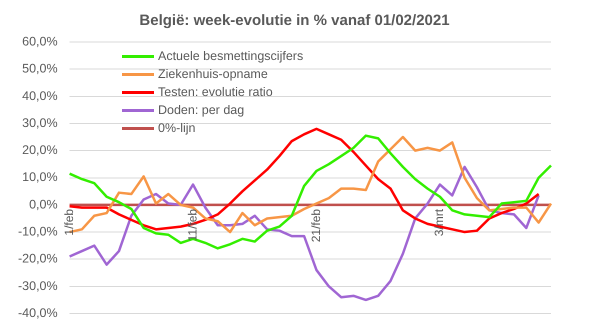 This screenshot has width=589, height=333. What do you see at coordinates (40, 95) in the screenshot?
I see `y-tick-label: 40,0%` at bounding box center [40, 95].